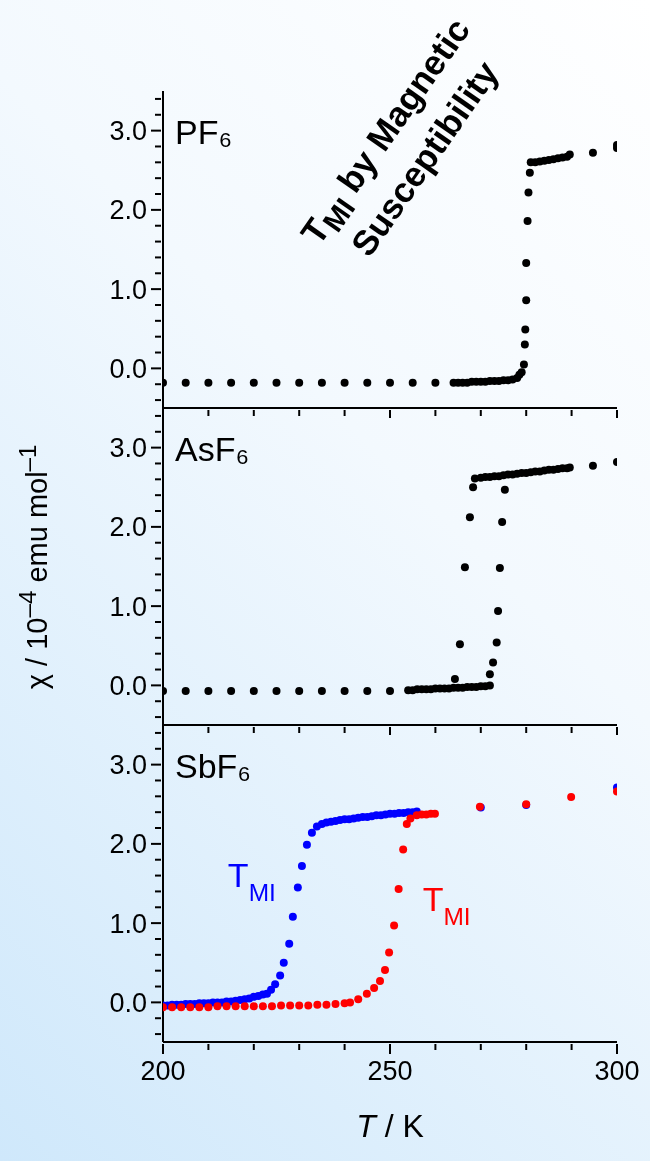 Image resolution: width=650 pixels, height=1161 pixels. What do you see at coordinates (204, 132) in the screenshot?
I see `text: PF₆` at bounding box center [204, 132].